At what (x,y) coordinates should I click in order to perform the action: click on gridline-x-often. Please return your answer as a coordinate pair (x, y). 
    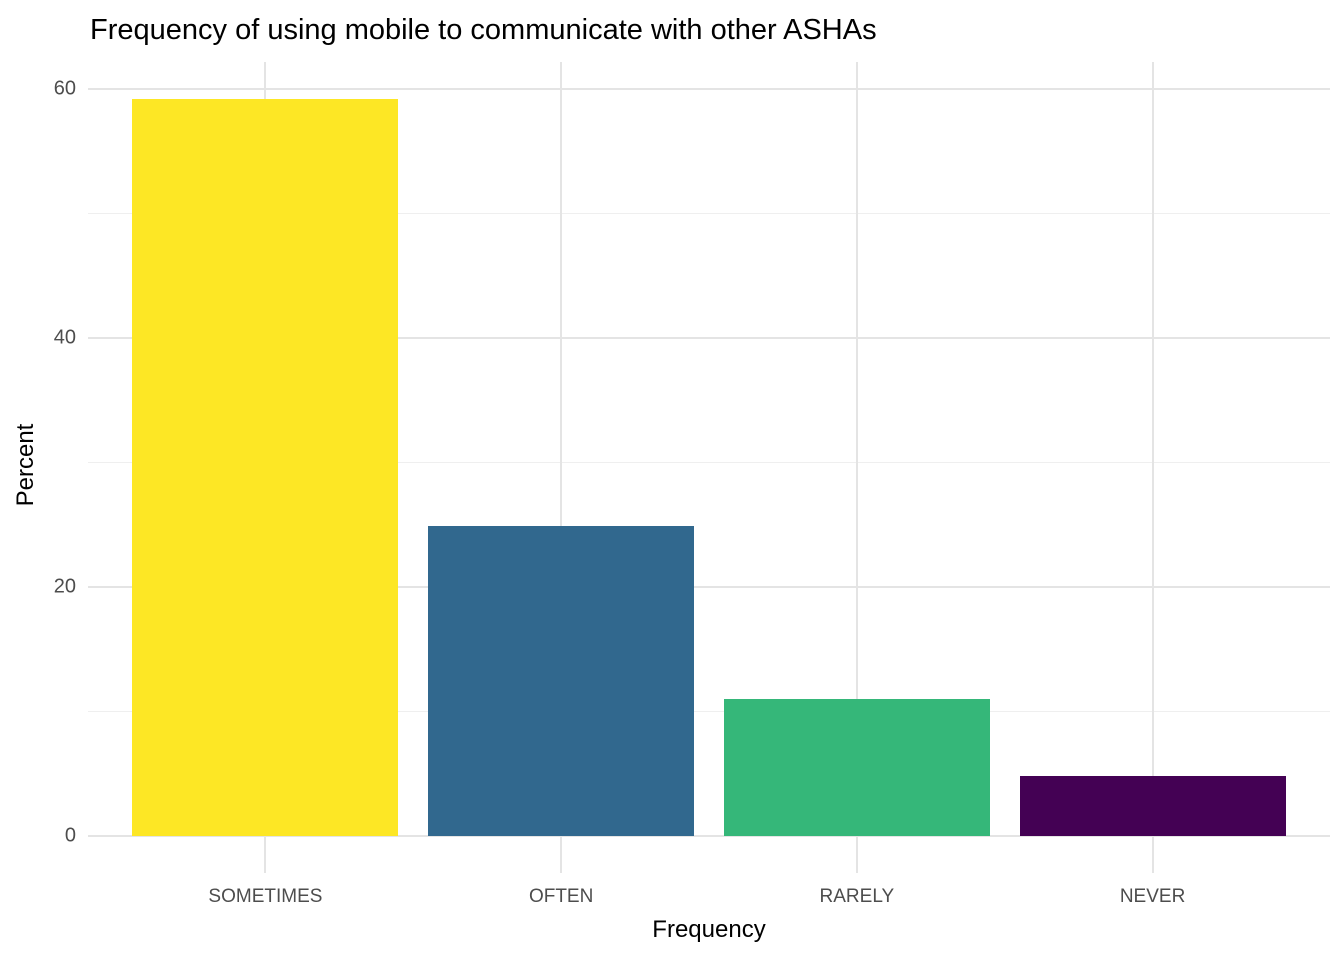
    Looking at the image, I should click on (561, 467).